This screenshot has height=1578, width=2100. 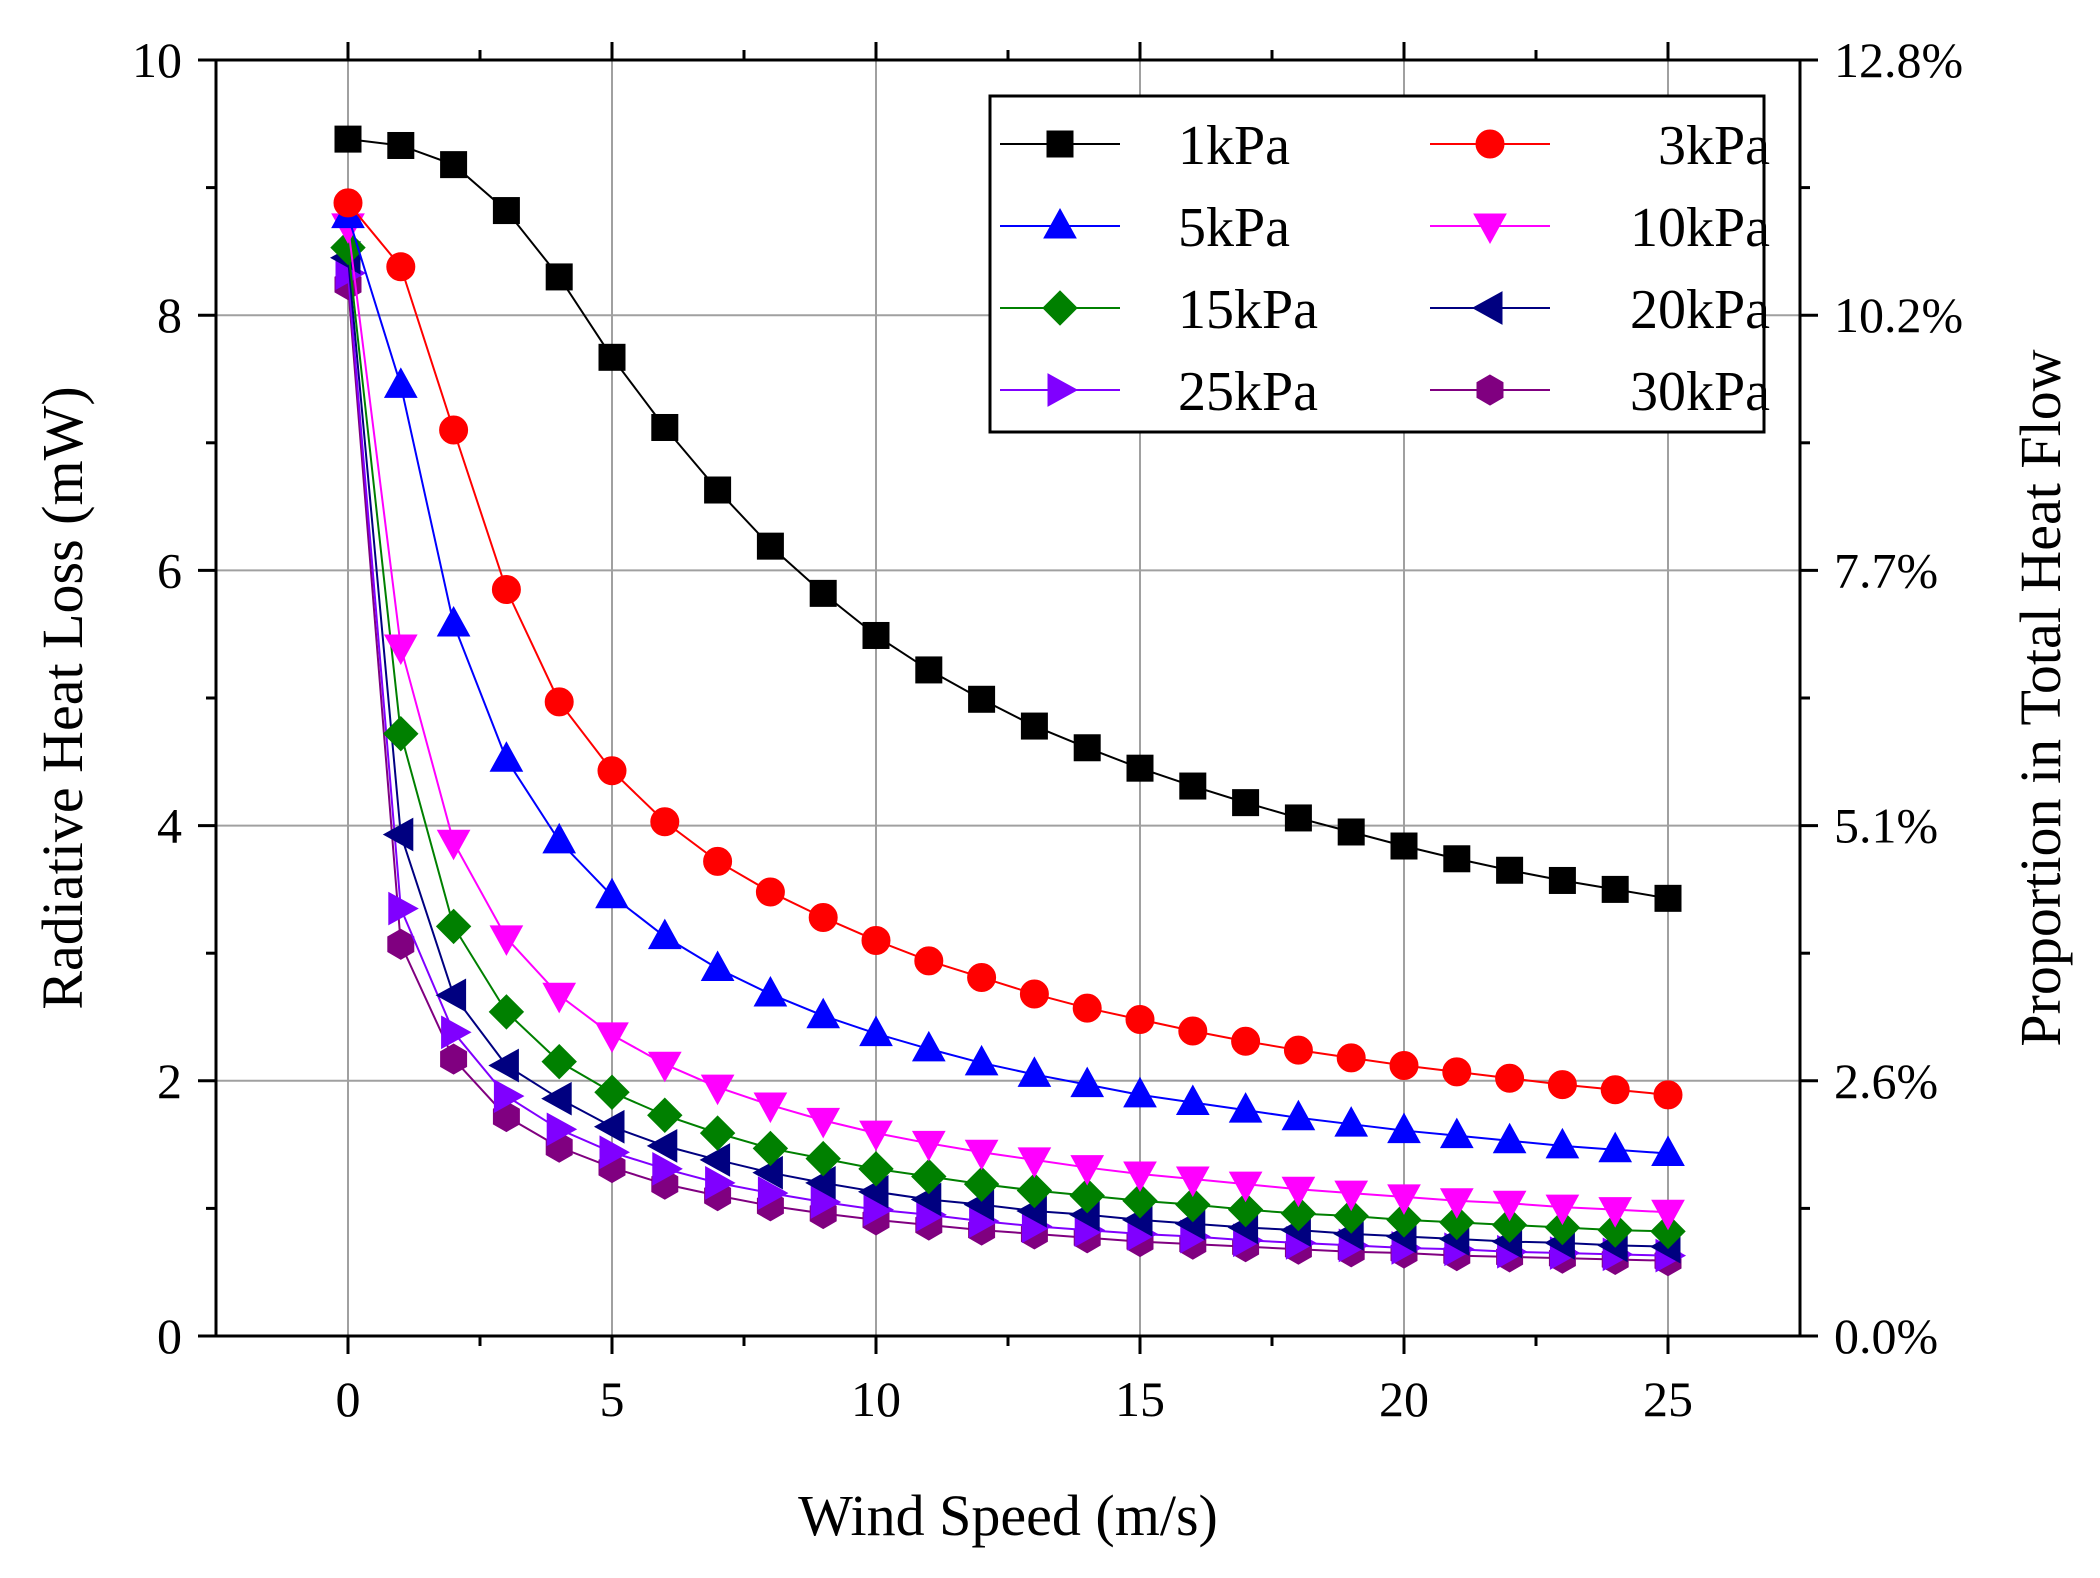 I want to click on legend-item: 15kPa, so click(x=1159, y=310).